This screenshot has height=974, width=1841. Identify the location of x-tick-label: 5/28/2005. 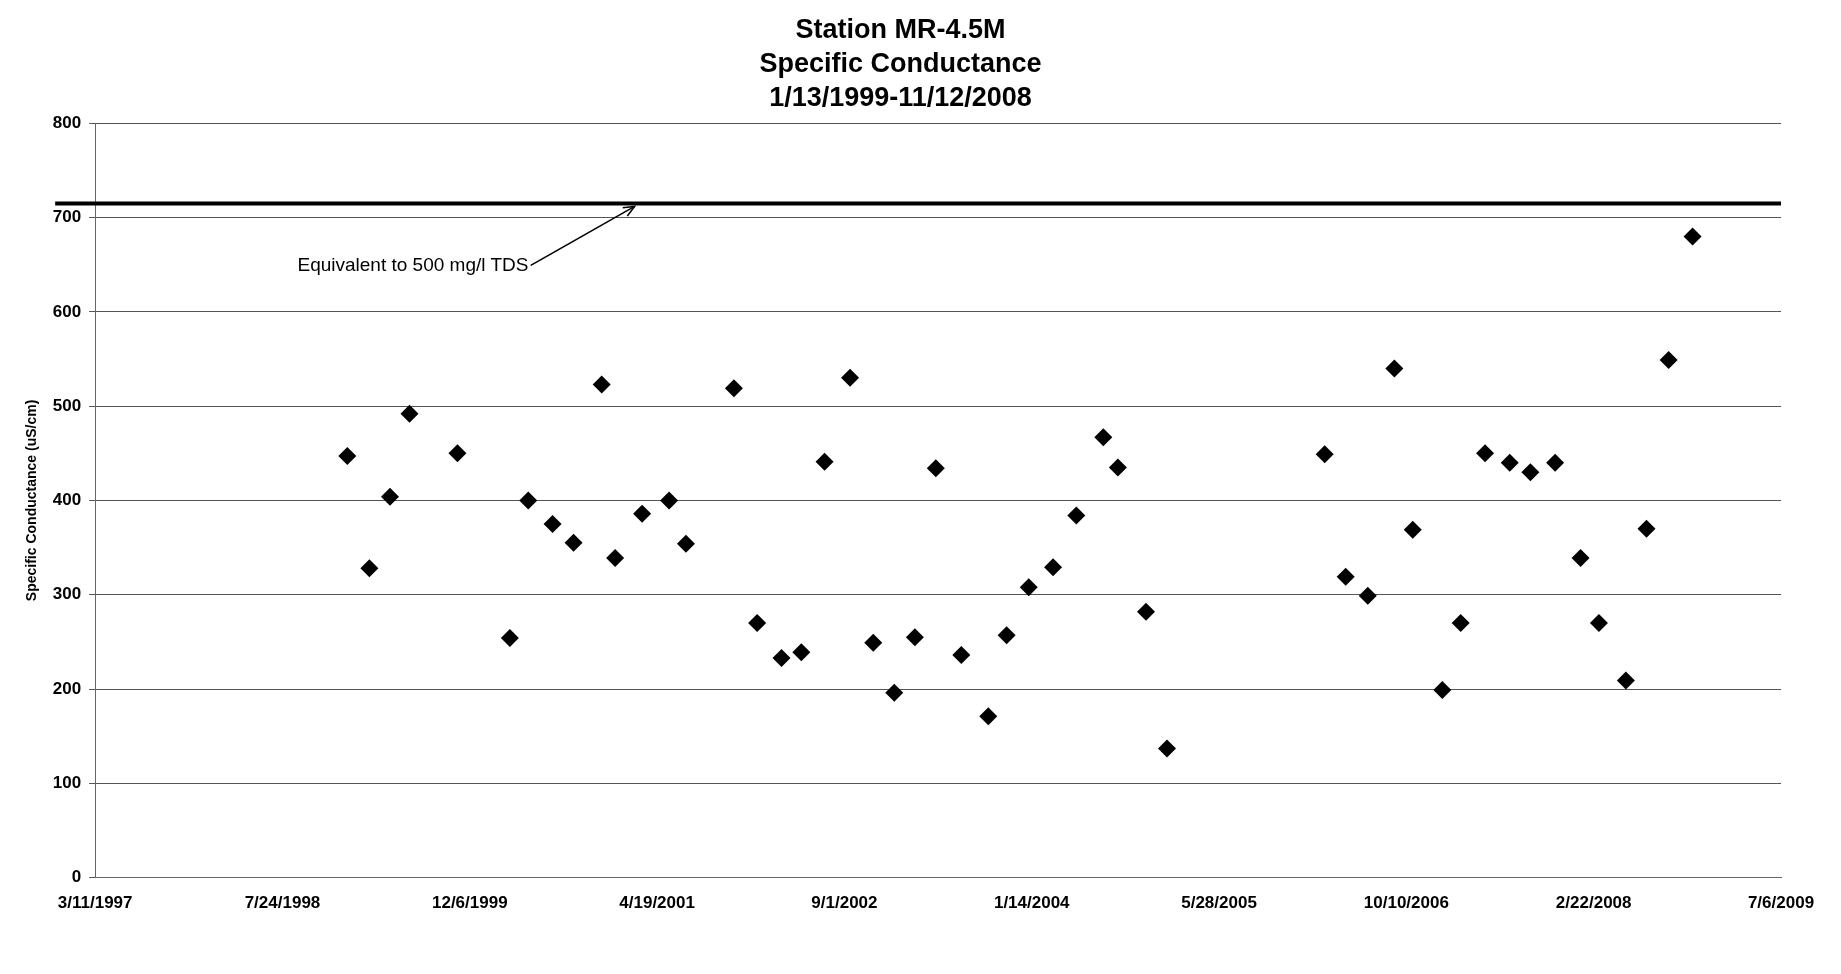
(1219, 903).